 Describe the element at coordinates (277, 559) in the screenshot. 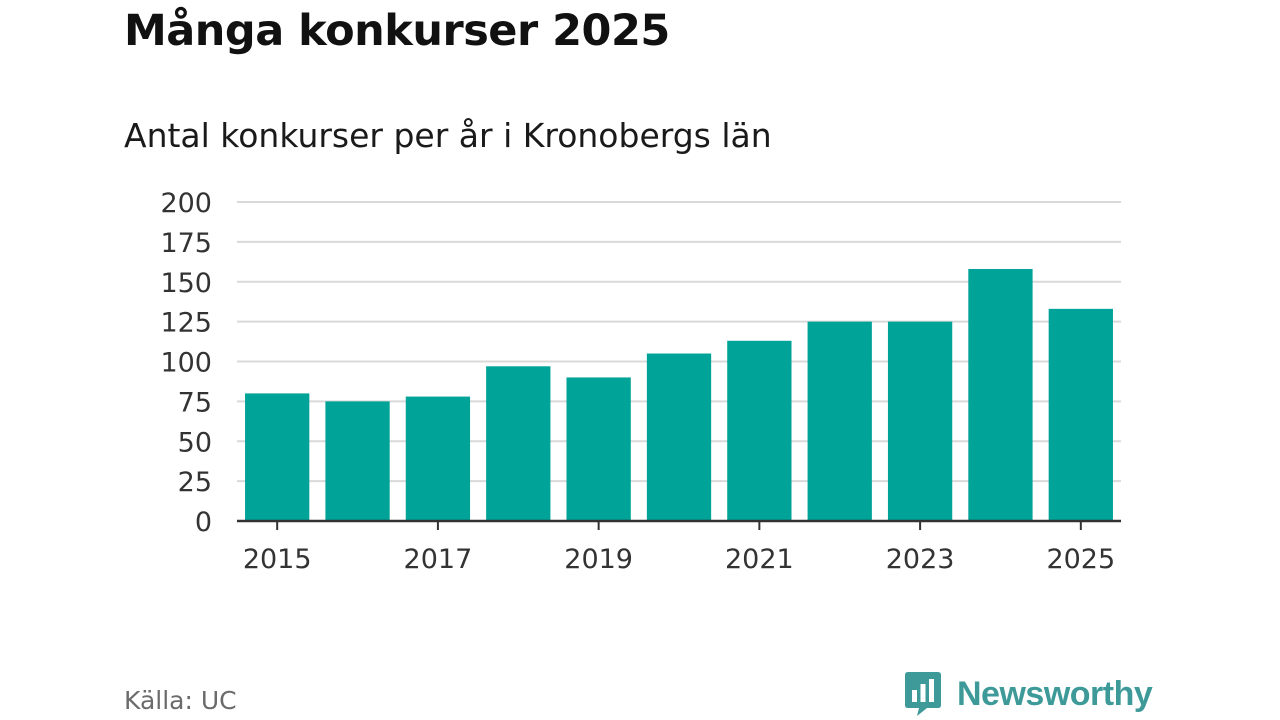

I see `x-tick-label: 2015` at that location.